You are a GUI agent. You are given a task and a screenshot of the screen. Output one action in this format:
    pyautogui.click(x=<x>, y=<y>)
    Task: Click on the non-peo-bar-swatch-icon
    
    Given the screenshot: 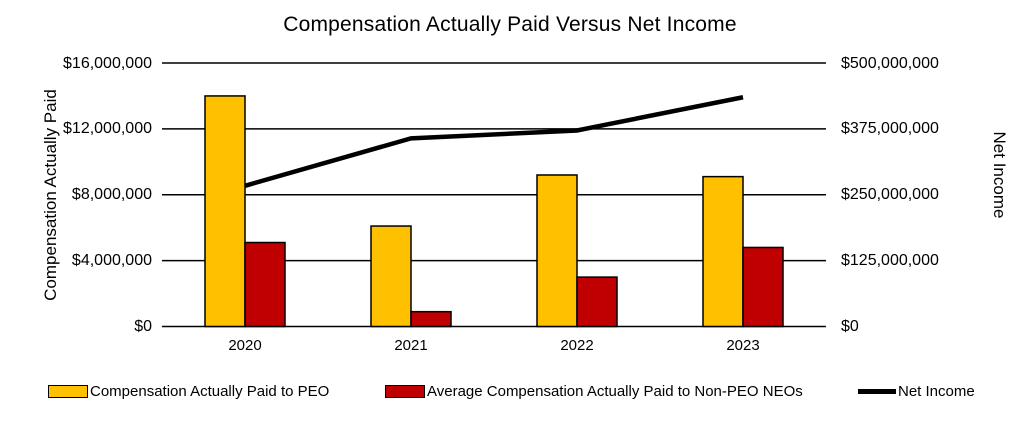 What is the action you would take?
    pyautogui.click(x=405, y=391)
    